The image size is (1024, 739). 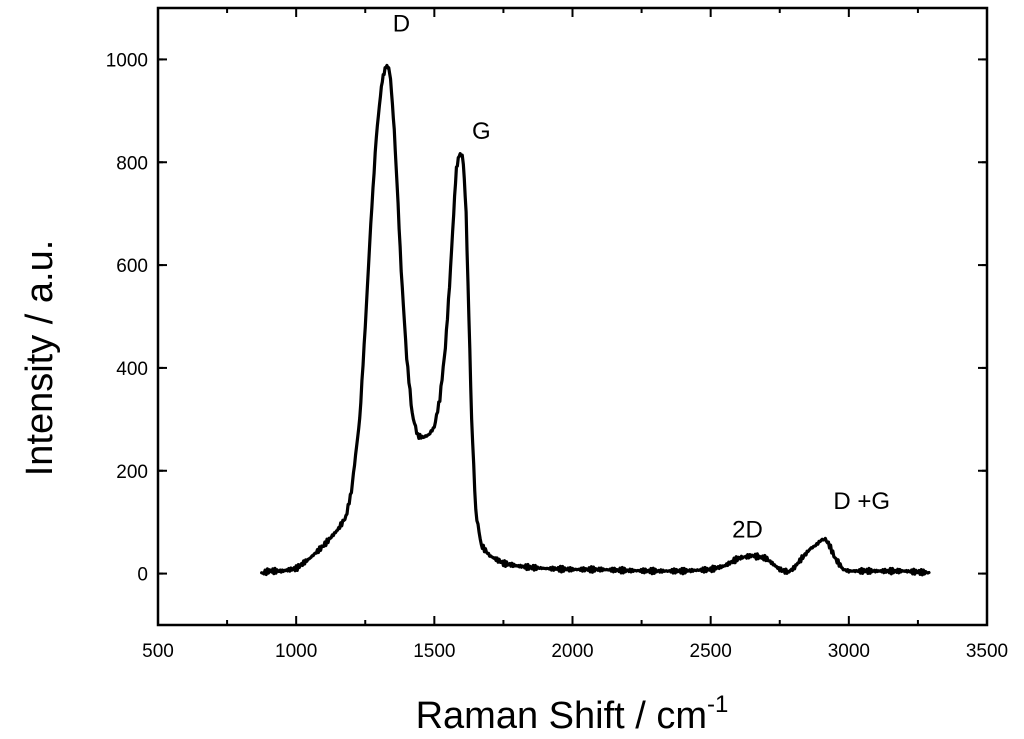 I want to click on x-tick-label: 3000, so click(x=849, y=651).